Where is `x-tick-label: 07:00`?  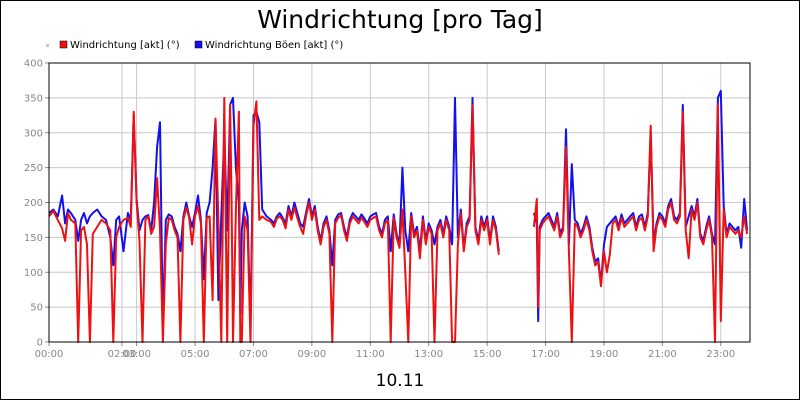 x-tick-label: 07:00 is located at coordinates (253, 354).